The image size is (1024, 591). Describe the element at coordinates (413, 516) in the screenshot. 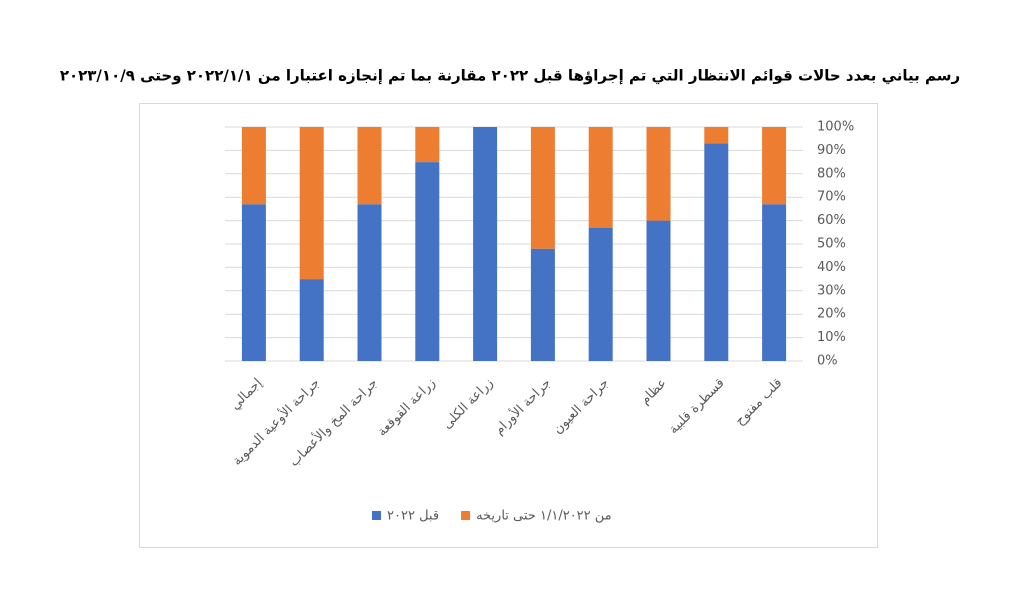

I see `legend-label: قبل ٢٠٢٢` at that location.